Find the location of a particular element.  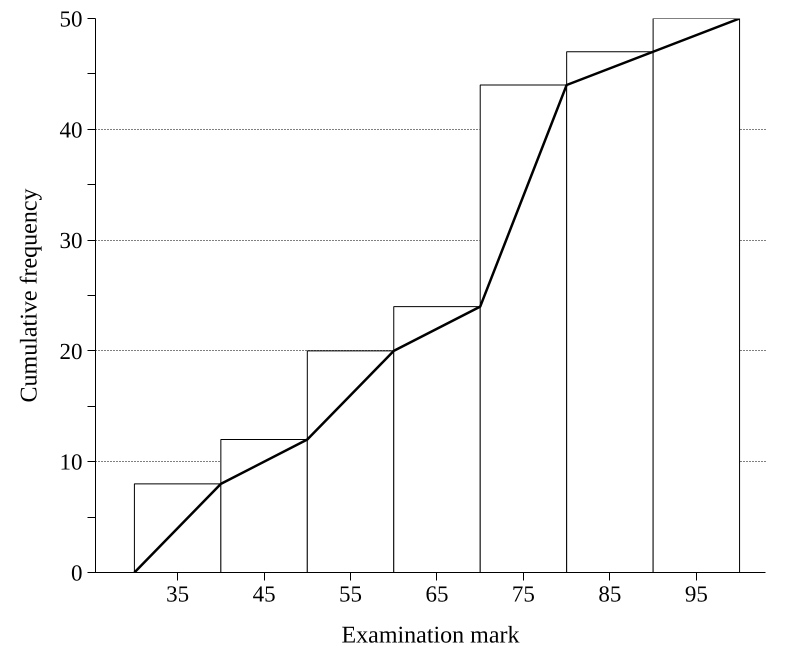

y-tick-label: 0 is located at coordinates (76, 573).